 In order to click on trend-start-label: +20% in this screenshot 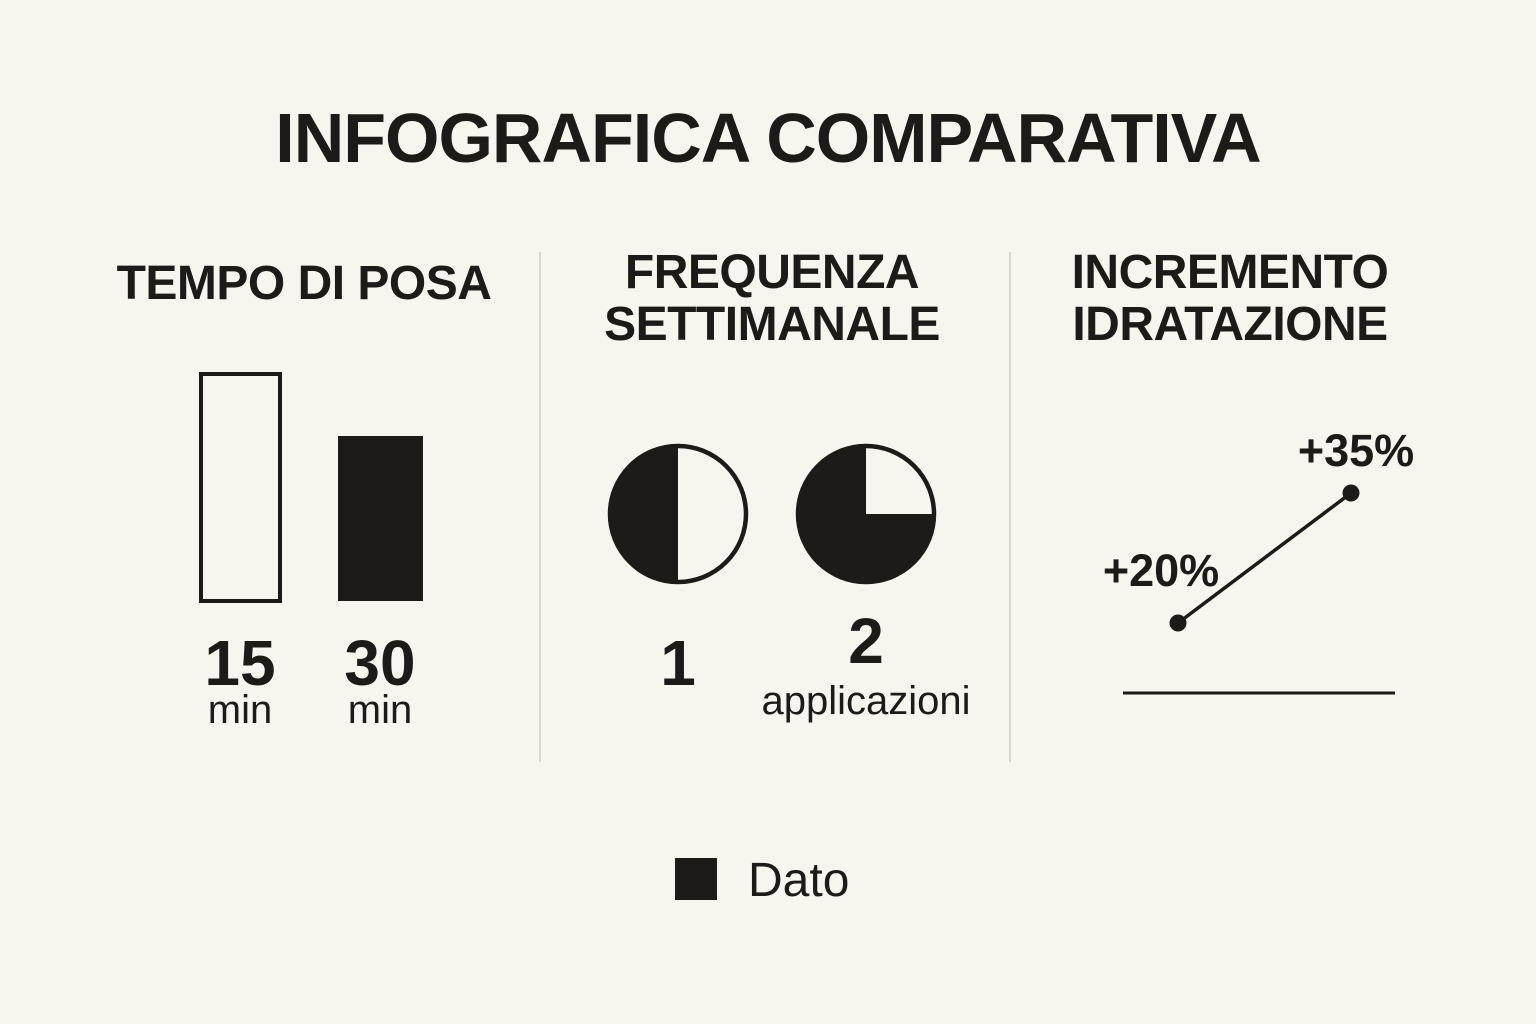, I will do `click(1161, 570)`.